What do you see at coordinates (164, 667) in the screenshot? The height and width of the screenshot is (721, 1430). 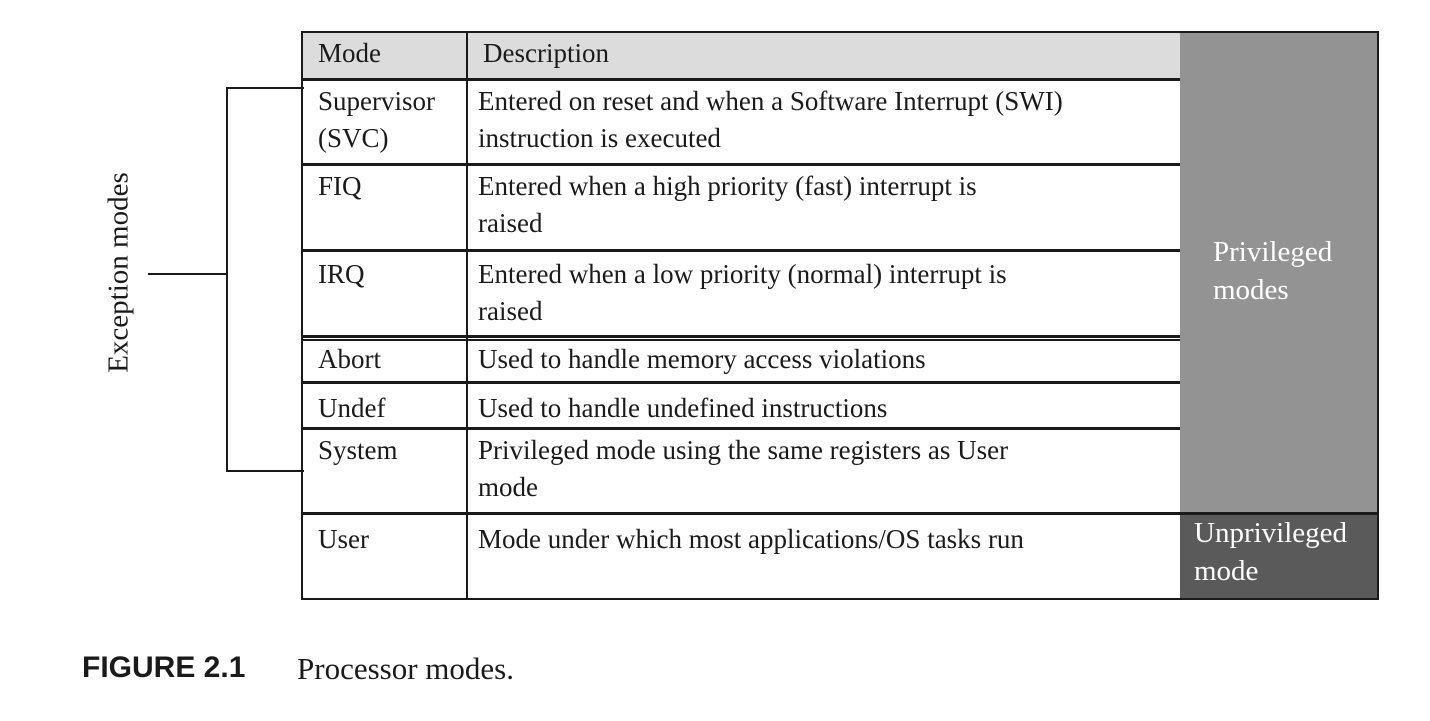 I see `figure-number: FIGURE 2.1` at bounding box center [164, 667].